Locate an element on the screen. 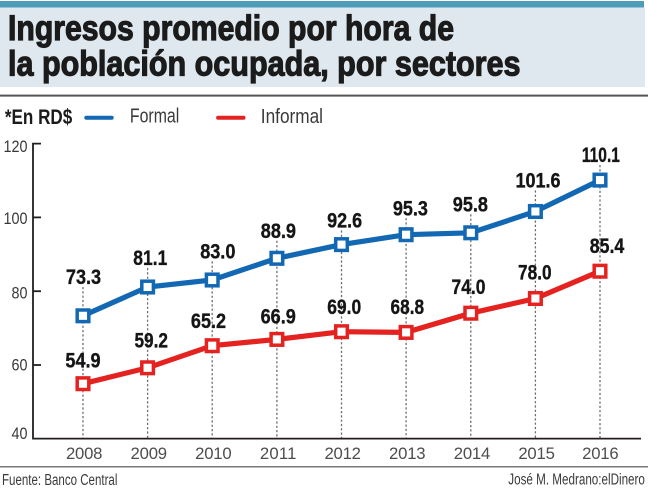 Image resolution: width=648 pixels, height=493 pixels. svg-text: 95.3 is located at coordinates (410, 208).